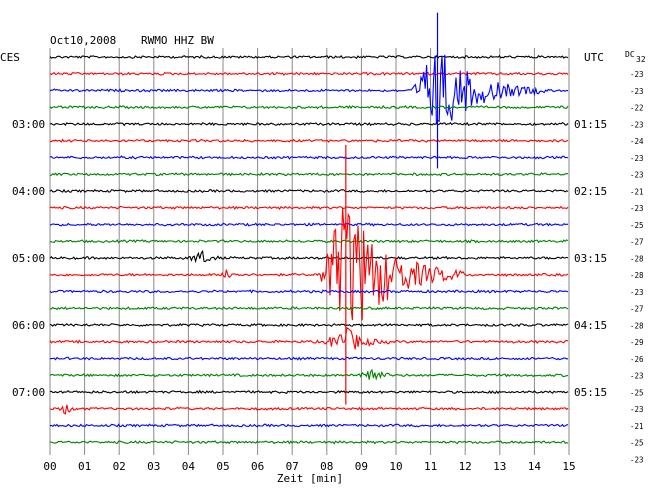 This screenshot has height=494, width=650. I want to click on x-tick-label: 15, so click(568, 466).